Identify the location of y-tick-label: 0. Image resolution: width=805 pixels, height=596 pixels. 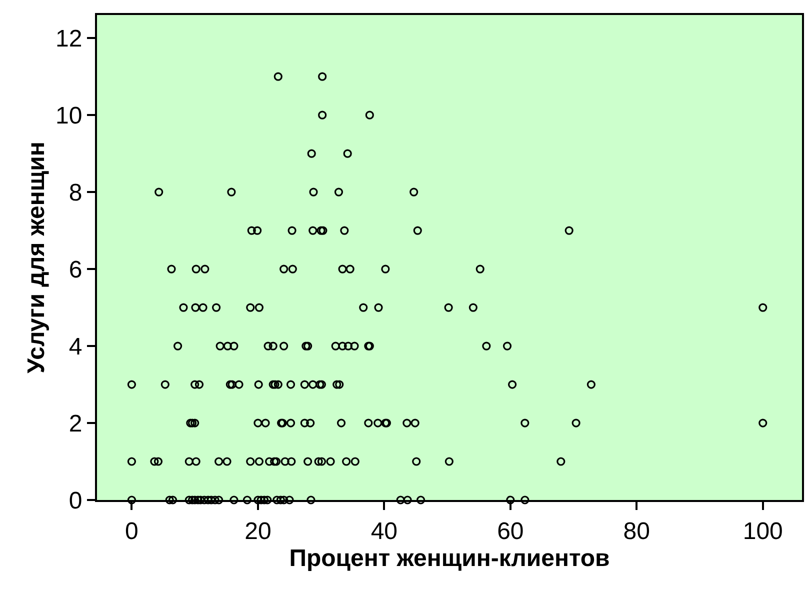
(75, 500).